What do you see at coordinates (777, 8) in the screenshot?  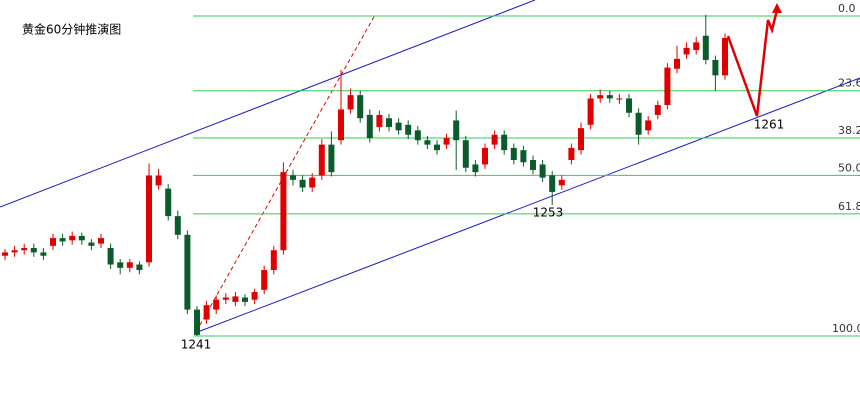 I see `arrow-head` at bounding box center [777, 8].